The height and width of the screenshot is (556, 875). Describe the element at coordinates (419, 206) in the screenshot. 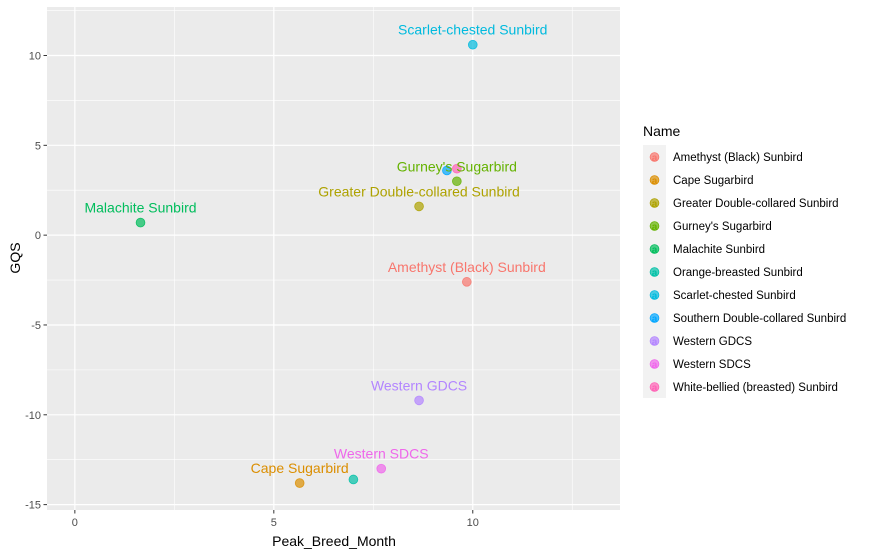

I see `point-greater-double-collared-sunbird` at that location.